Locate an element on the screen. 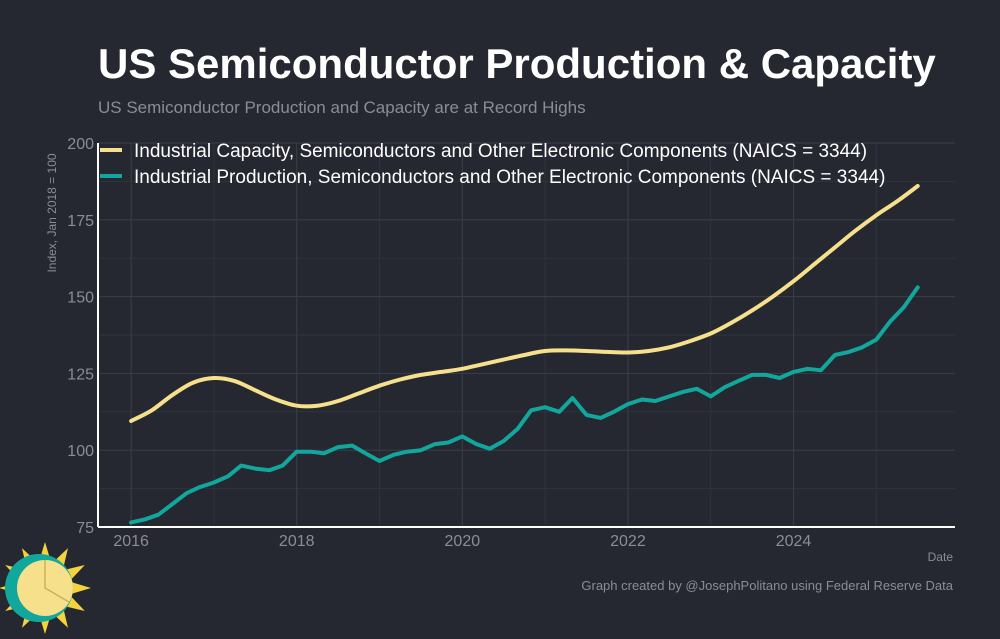 This screenshot has height=639, width=1000. x-axis: 2016 2018 2020 2022 2024 is located at coordinates (526, 538).